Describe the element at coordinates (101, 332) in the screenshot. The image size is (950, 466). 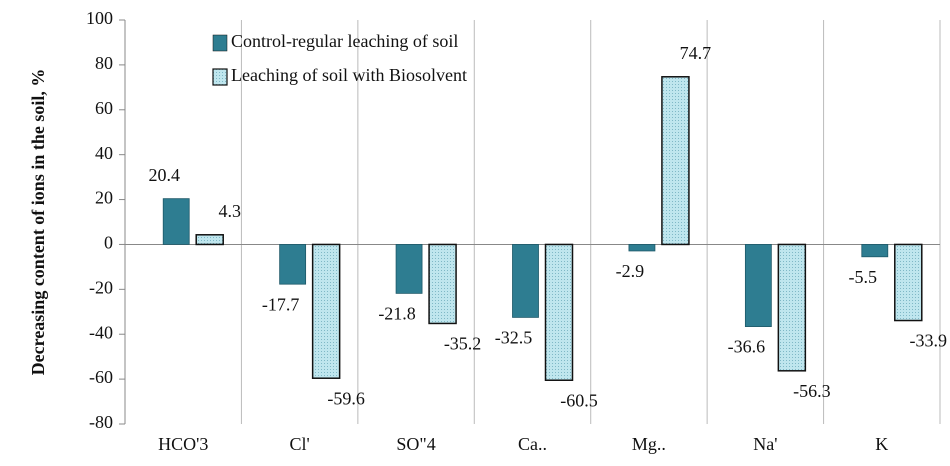
I see `y-tick-label: -40` at that location.